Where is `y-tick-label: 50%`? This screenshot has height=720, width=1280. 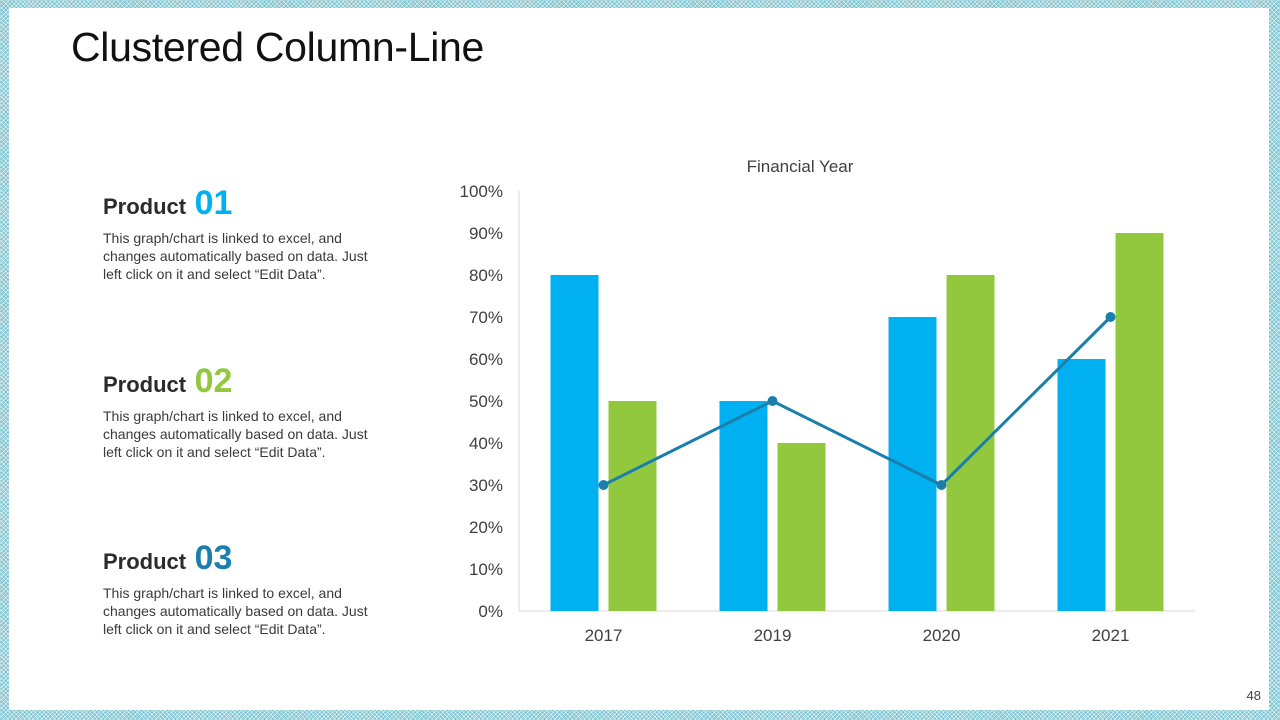
y-tick-label: 50% is located at coordinates (486, 401).